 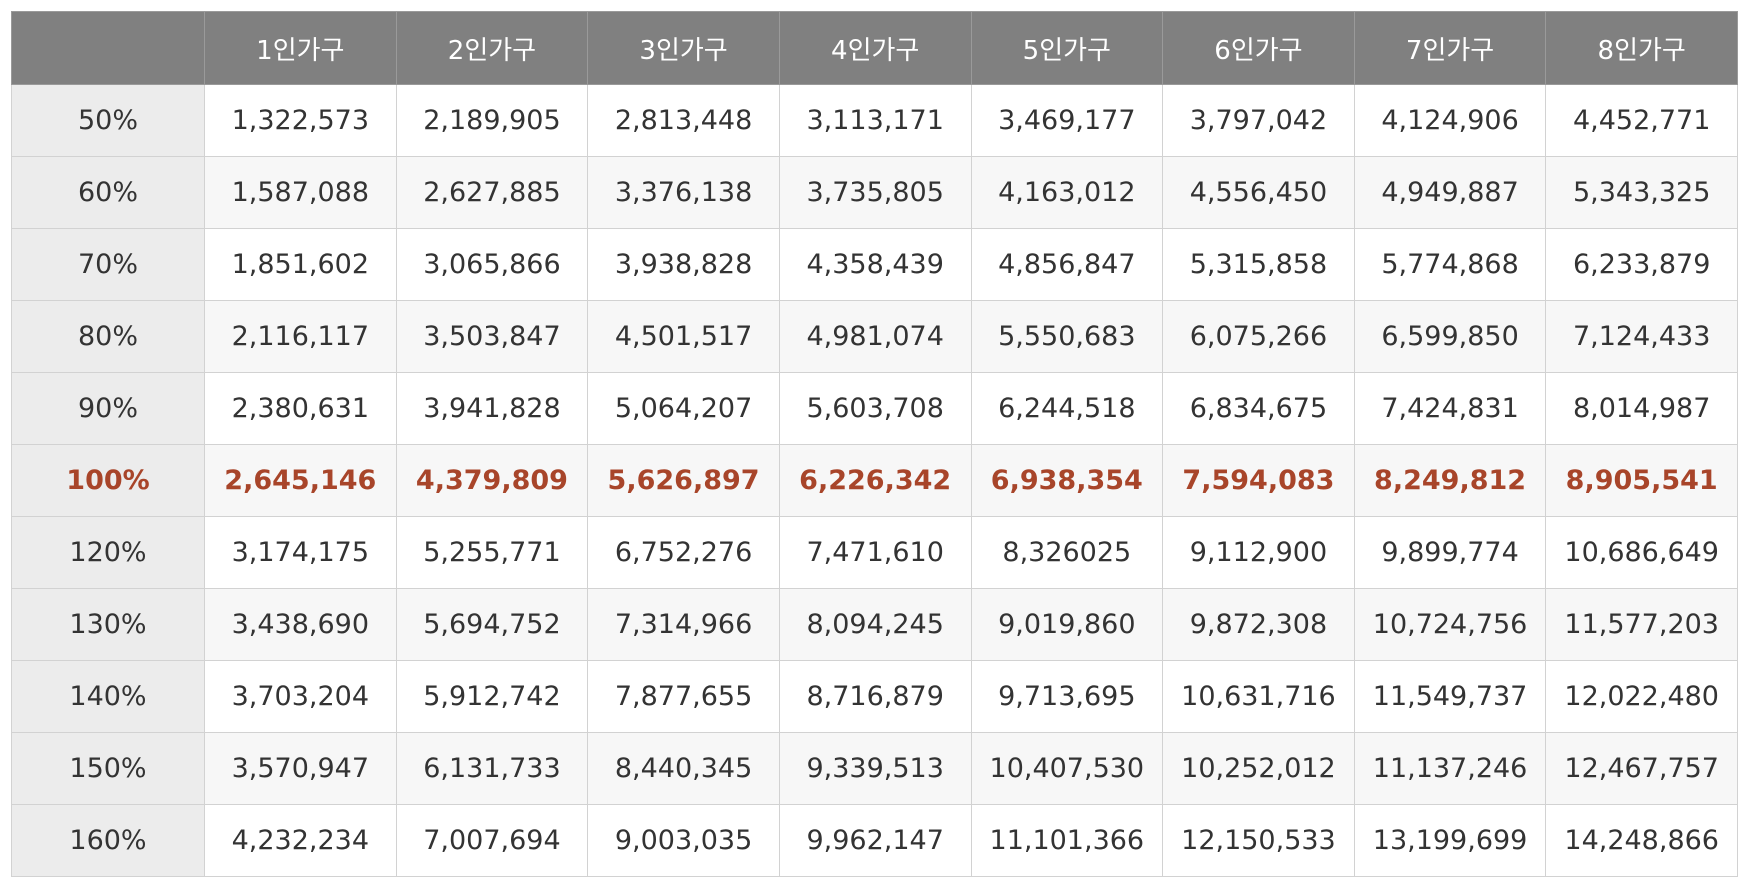 What do you see at coordinates (492, 840) in the screenshot?
I see `value-cell: 7,007,694` at bounding box center [492, 840].